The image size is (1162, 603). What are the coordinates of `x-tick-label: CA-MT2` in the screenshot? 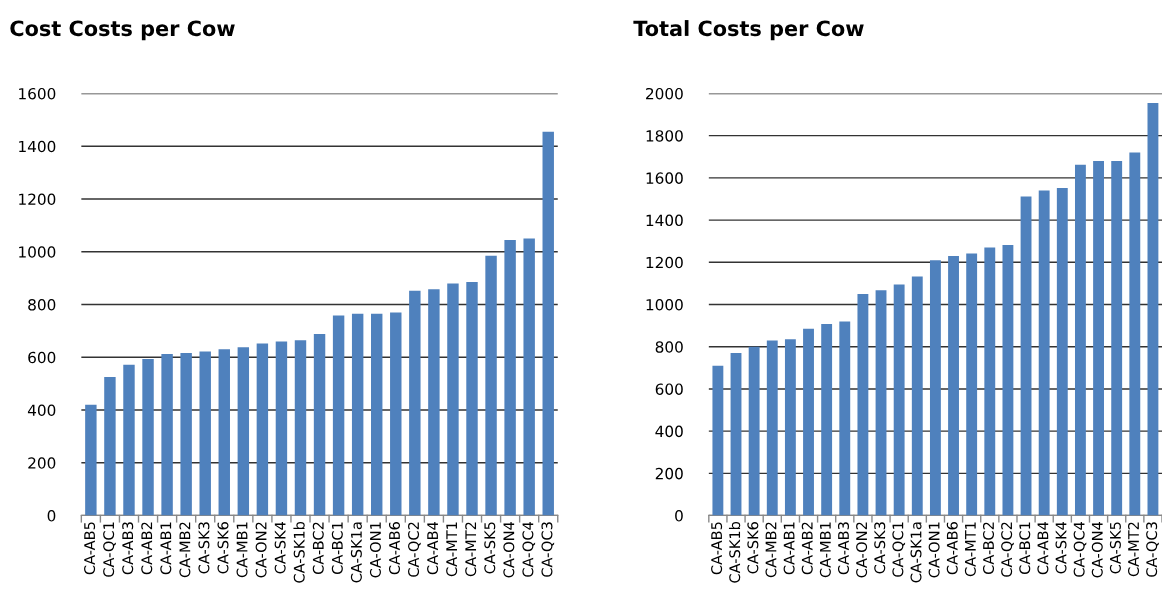 It's located at (1134, 549).